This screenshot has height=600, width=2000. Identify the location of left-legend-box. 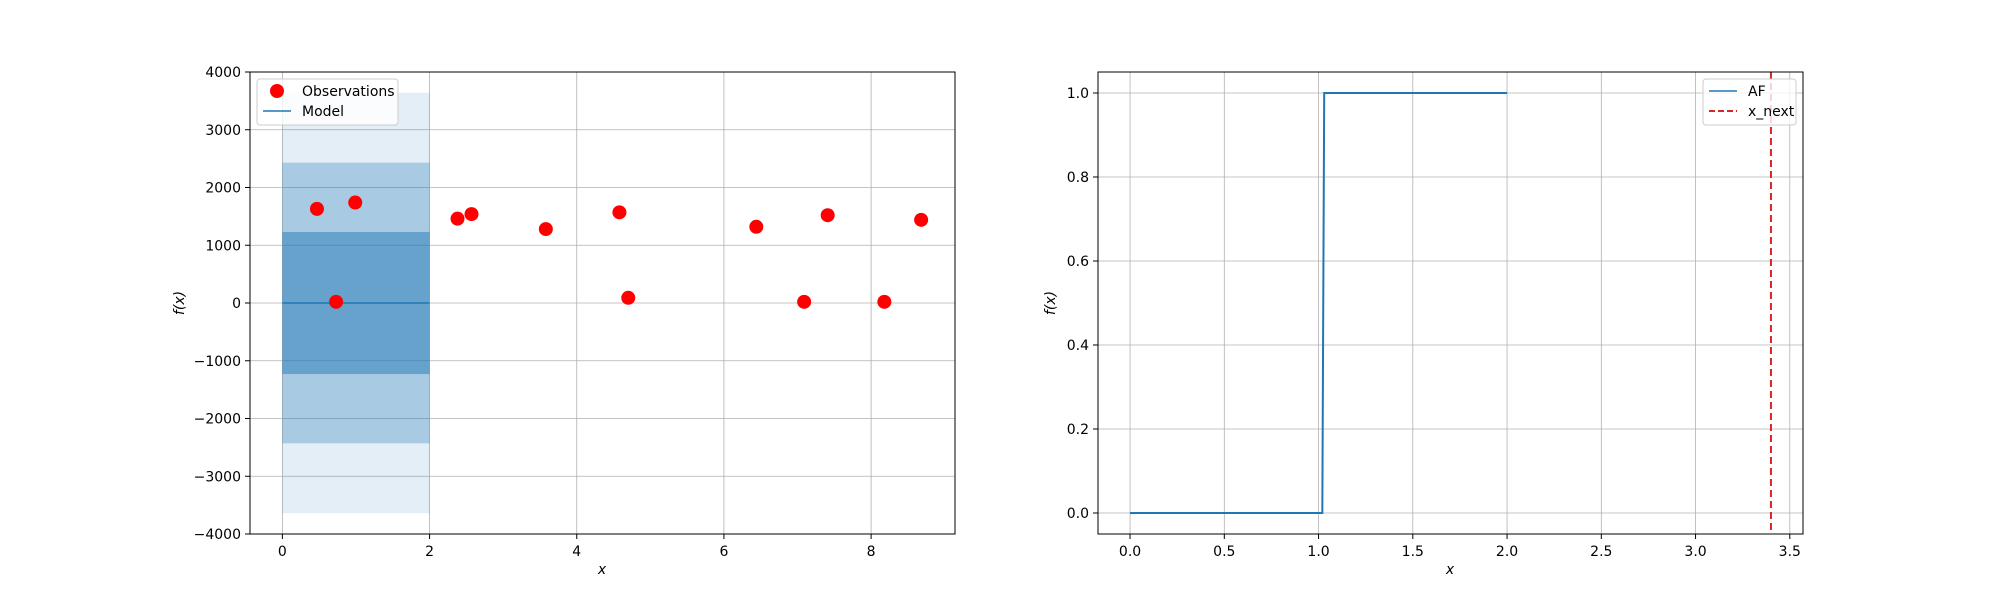
(327, 102).